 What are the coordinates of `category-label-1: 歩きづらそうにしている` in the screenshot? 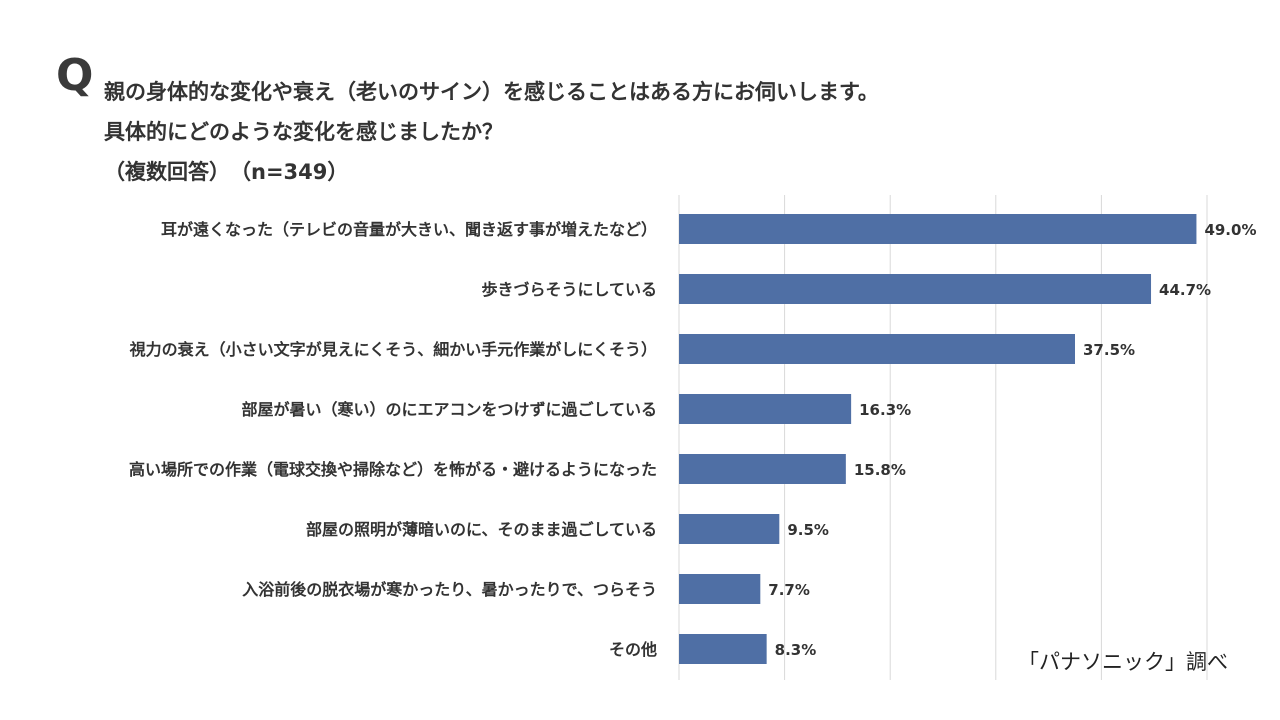 It's located at (569, 289).